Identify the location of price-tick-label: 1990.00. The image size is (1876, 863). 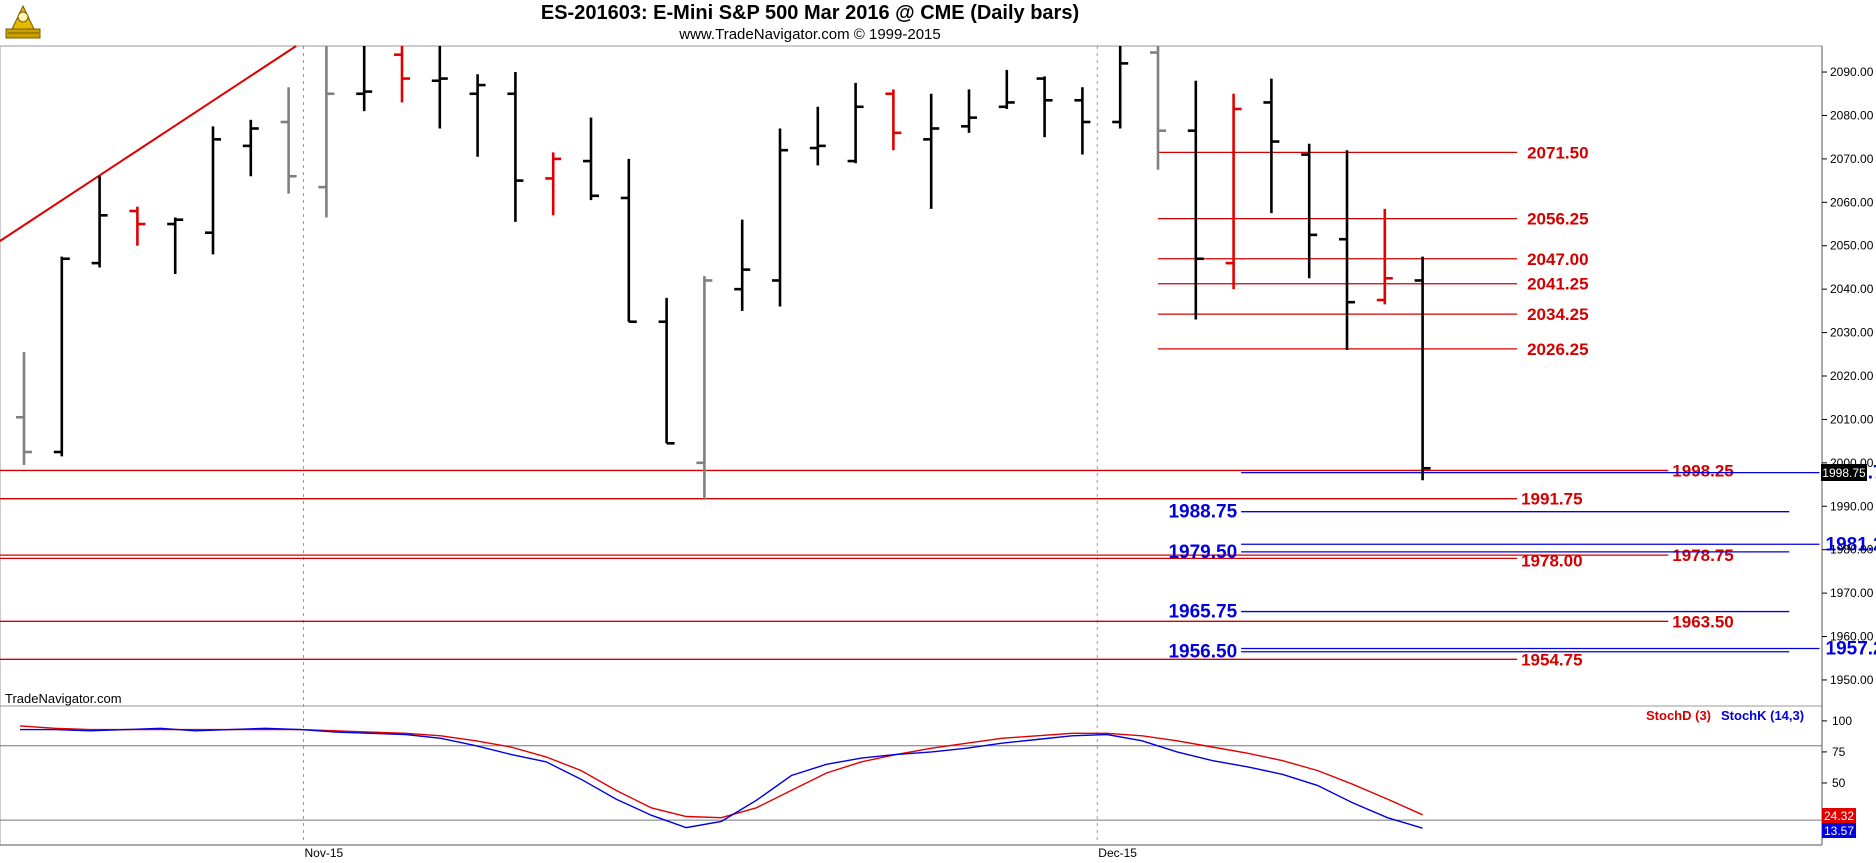
(1852, 506).